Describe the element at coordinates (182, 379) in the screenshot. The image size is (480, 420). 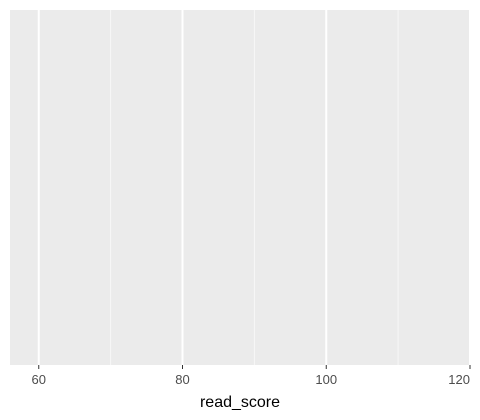
I see `x-tick-label: 80` at that location.